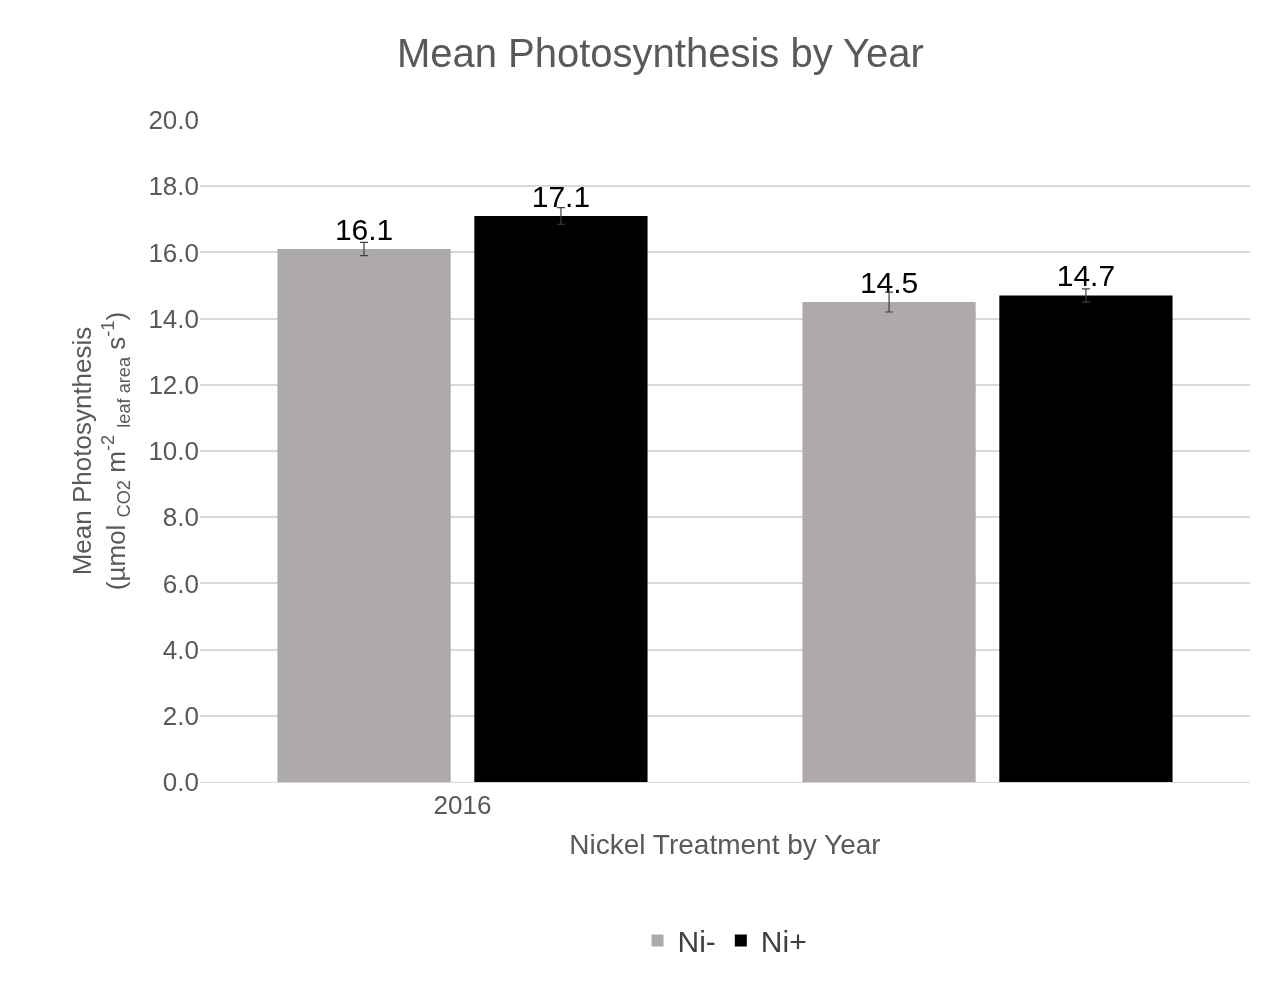 The height and width of the screenshot is (982, 1270). Describe the element at coordinates (180, 583) in the screenshot. I see `y-tick-label: 6.0` at that location.